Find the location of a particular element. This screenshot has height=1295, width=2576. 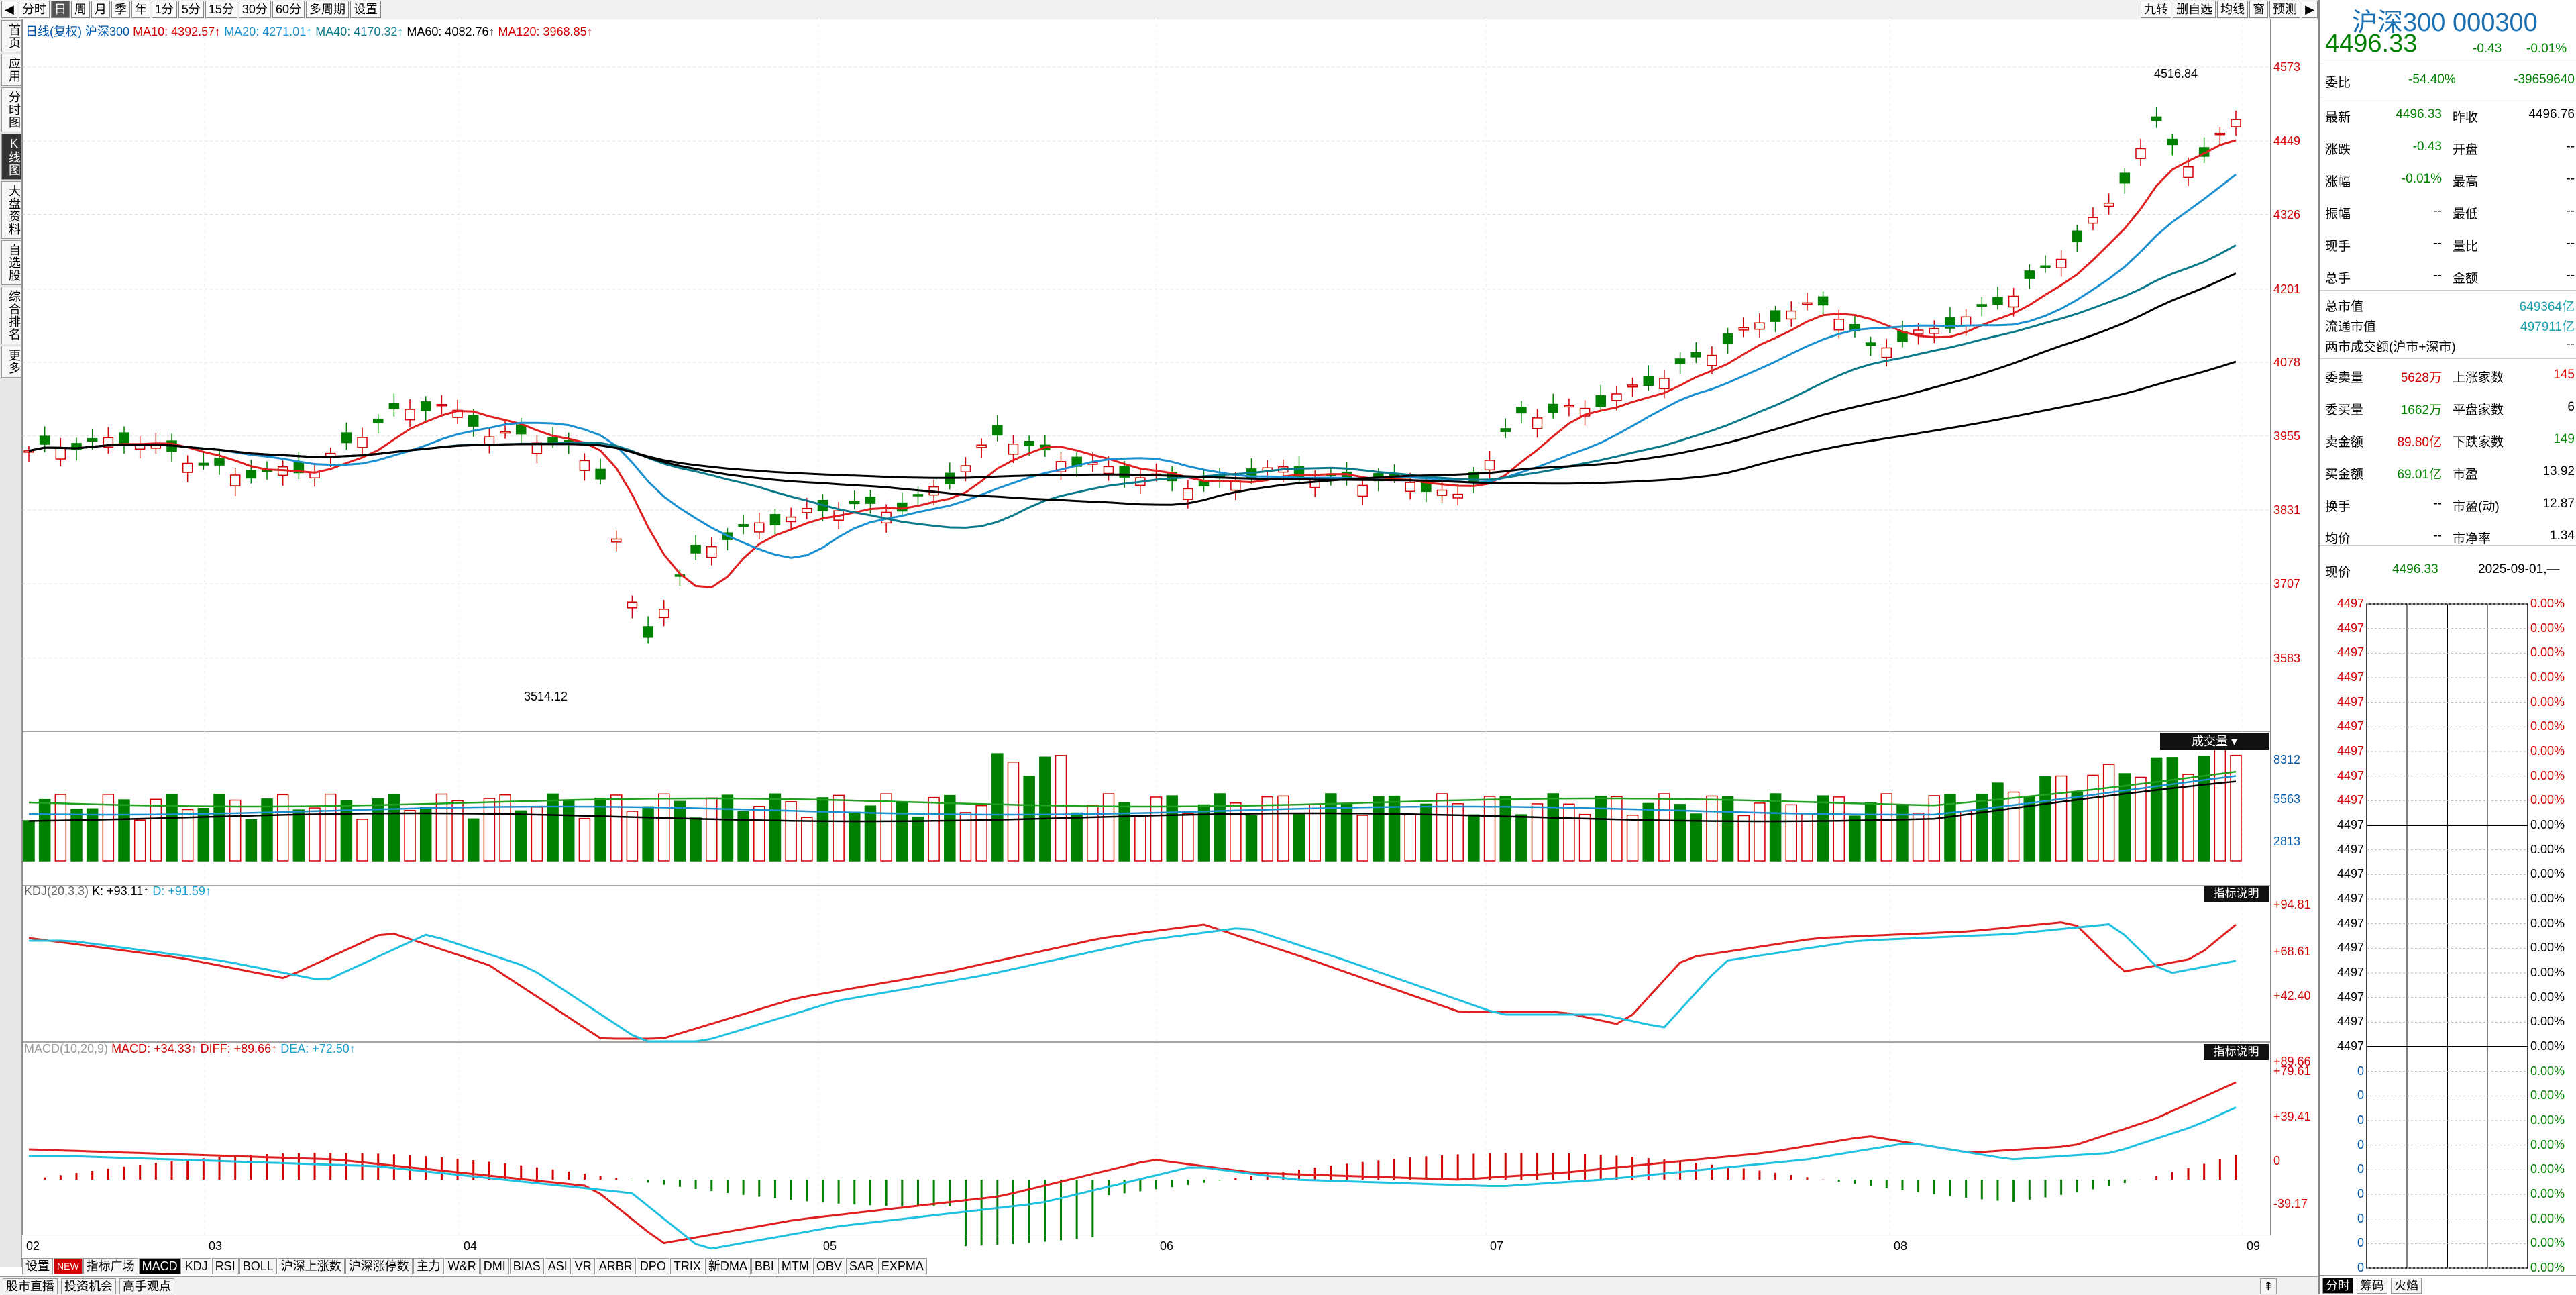

pin-icon: ⇞ is located at coordinates (2268, 1286).